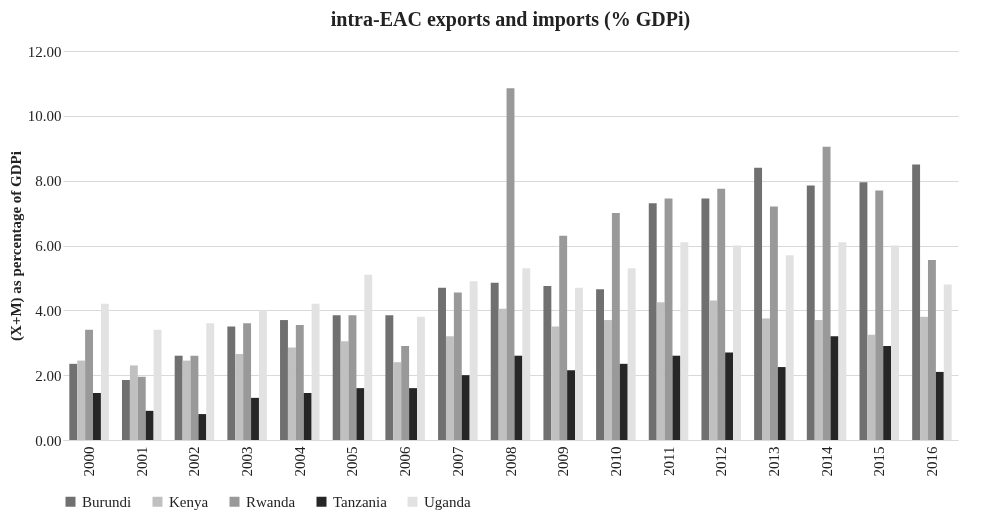  Describe the element at coordinates (405, 461) in the screenshot. I see `x-tick-label: 2006` at that location.